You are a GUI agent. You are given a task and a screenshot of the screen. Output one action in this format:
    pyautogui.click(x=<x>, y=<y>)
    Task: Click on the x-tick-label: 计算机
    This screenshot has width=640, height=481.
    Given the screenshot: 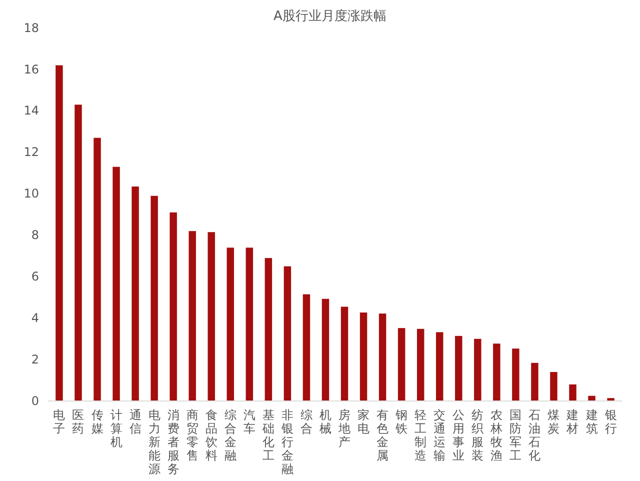 What is the action you would take?
    pyautogui.click(x=116, y=428)
    